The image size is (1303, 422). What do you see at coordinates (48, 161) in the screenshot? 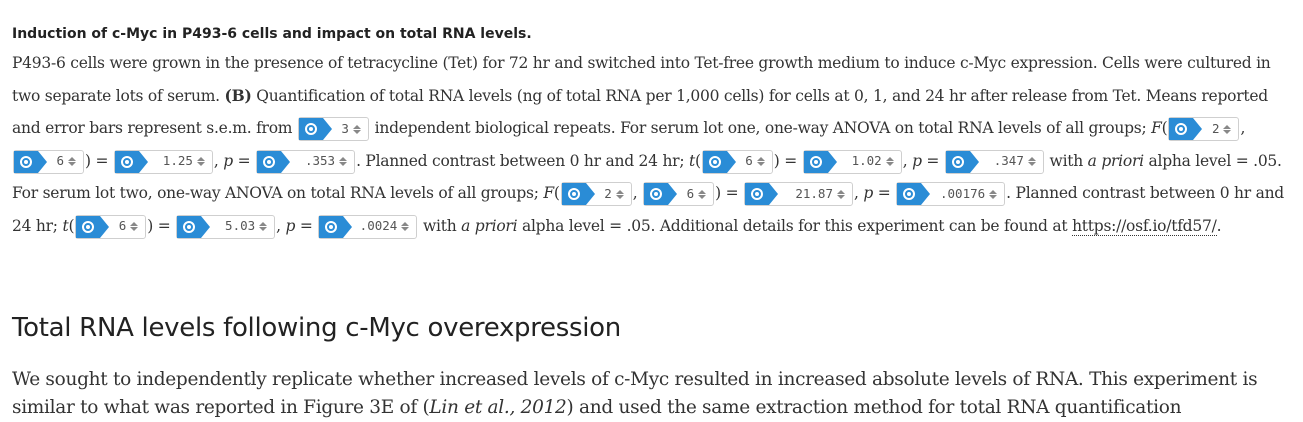
I see `stat-widget-lot1-df2: 6` at bounding box center [48, 161].